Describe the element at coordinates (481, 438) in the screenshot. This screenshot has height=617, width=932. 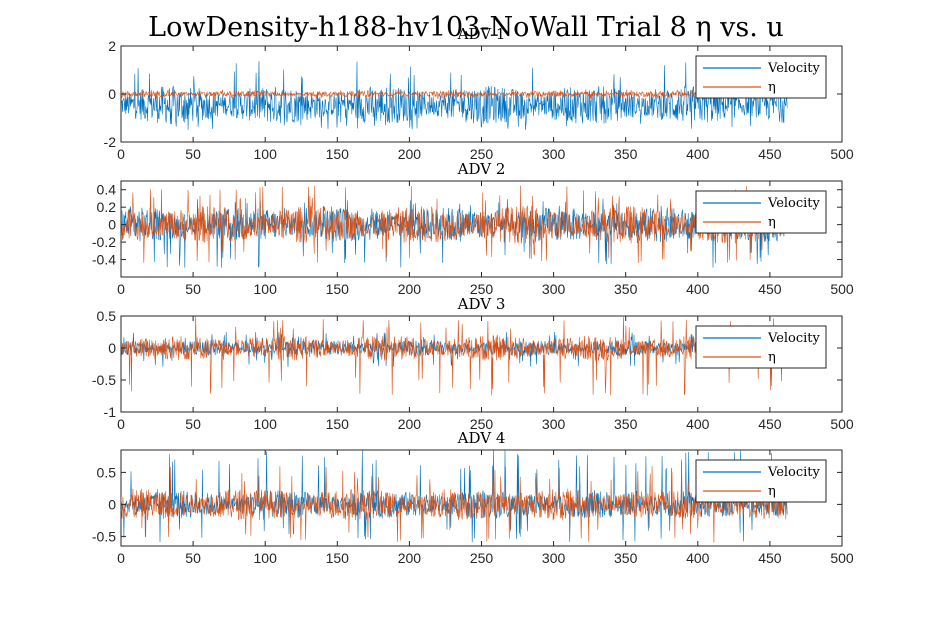
I see `subplot-title: ADV 4` at that location.